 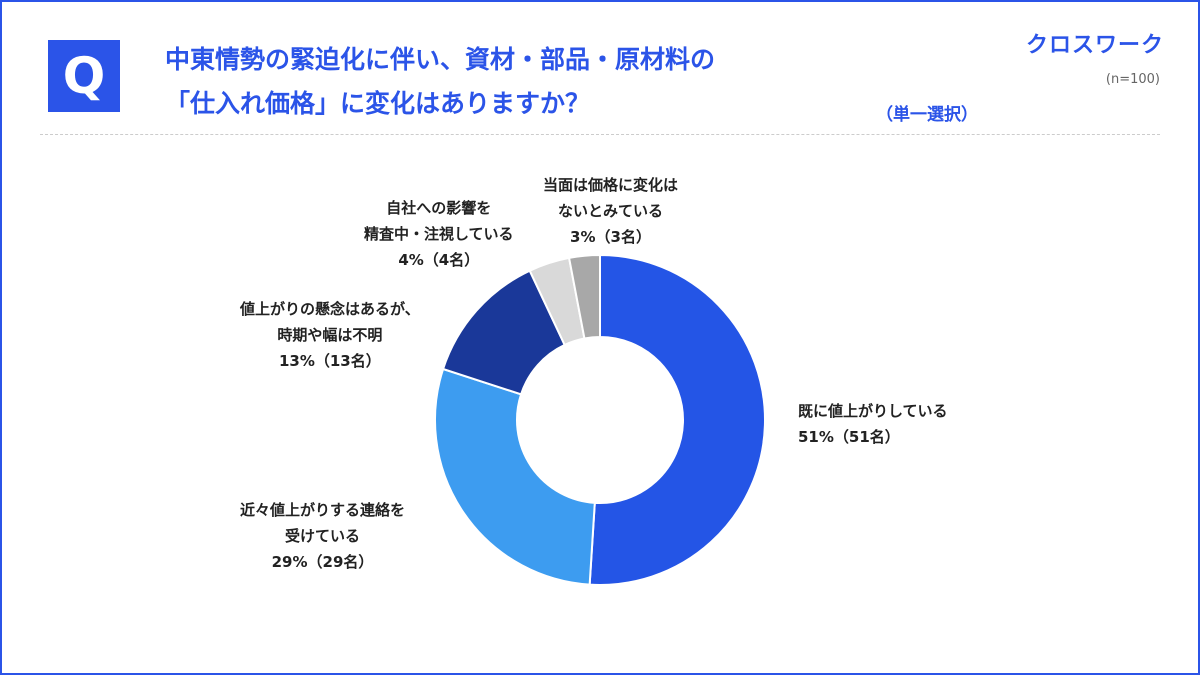 What do you see at coordinates (611, 185) in the screenshot?
I see `slice-4-label-line-1: 当面は価格に変化は` at bounding box center [611, 185].